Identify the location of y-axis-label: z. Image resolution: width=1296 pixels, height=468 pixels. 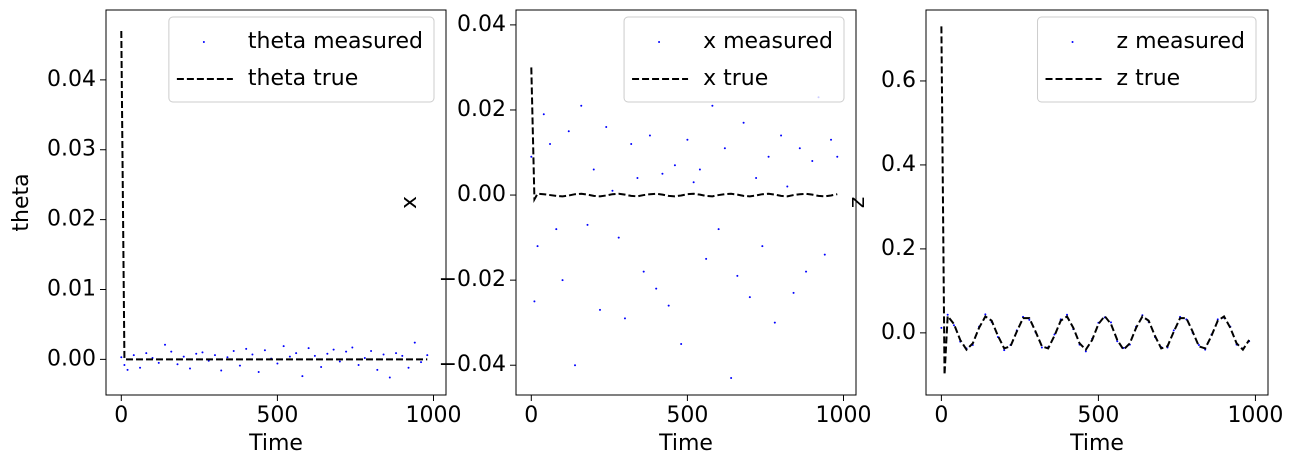
(857, 203).